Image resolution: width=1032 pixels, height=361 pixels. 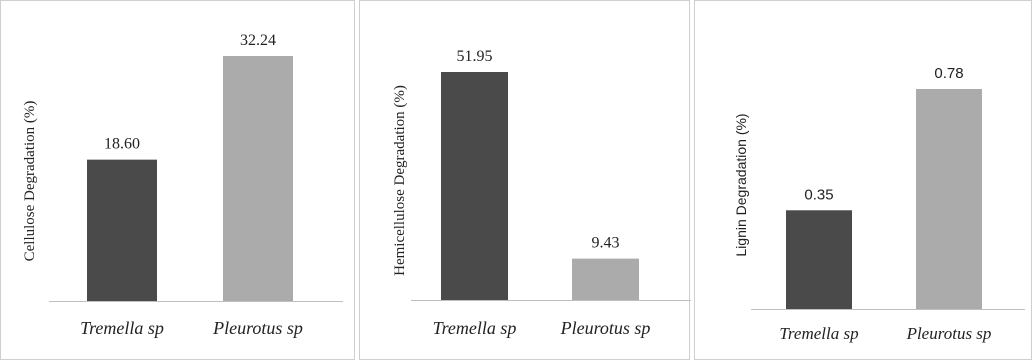 I want to click on y-axis-label: Cellulose Degradation (%), so click(x=30, y=181).